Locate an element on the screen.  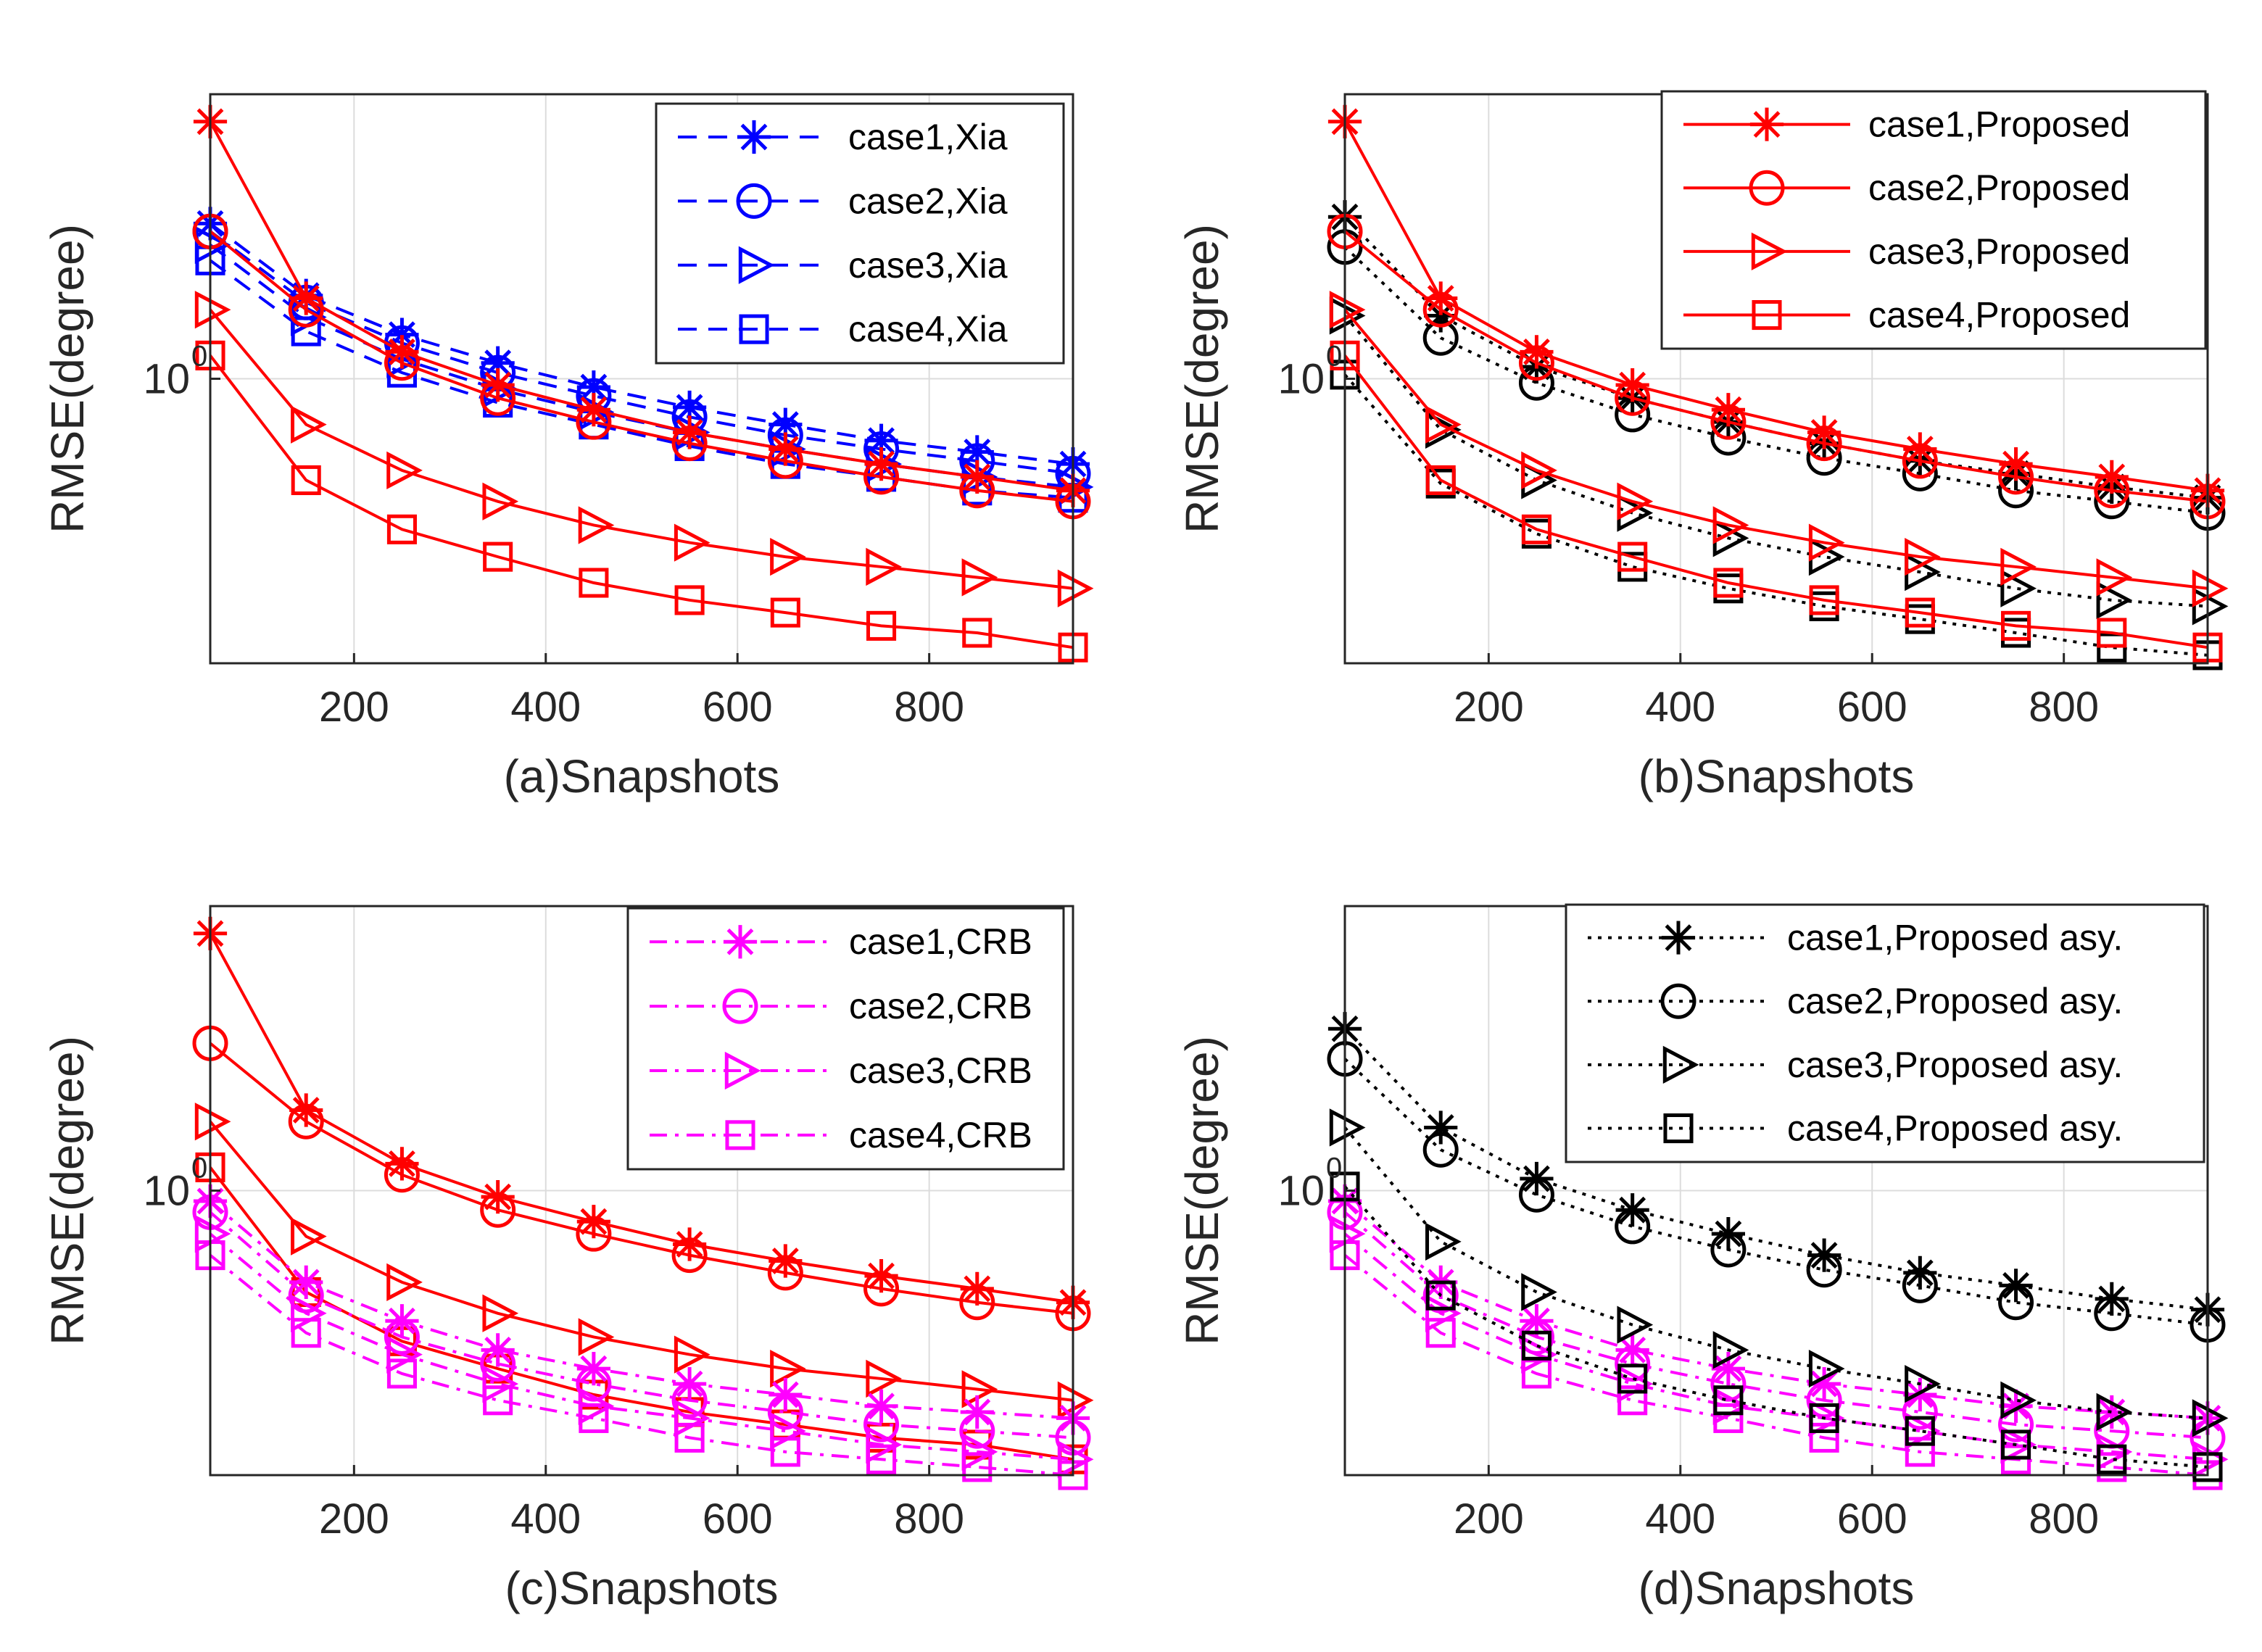
panel-a-legend-box is located at coordinates (860, 233).